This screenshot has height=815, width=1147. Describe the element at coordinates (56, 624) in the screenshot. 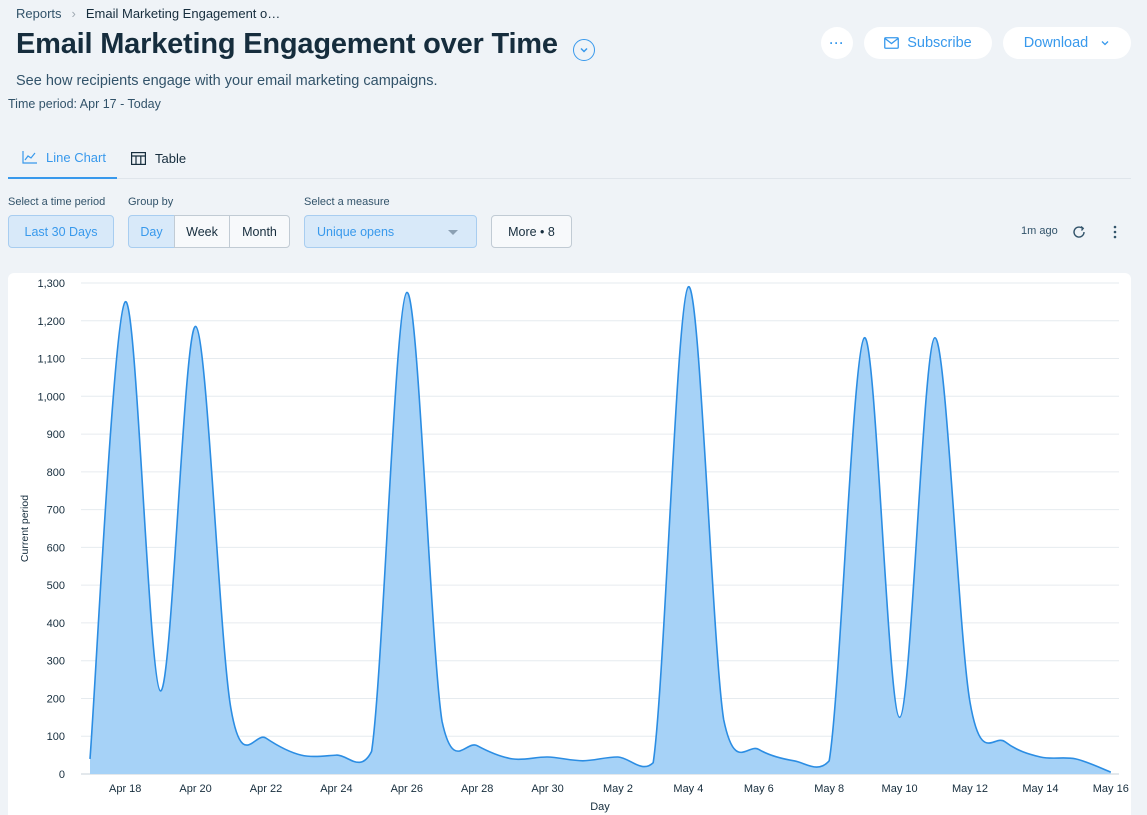

I see `y-tick-label: 400` at that location.